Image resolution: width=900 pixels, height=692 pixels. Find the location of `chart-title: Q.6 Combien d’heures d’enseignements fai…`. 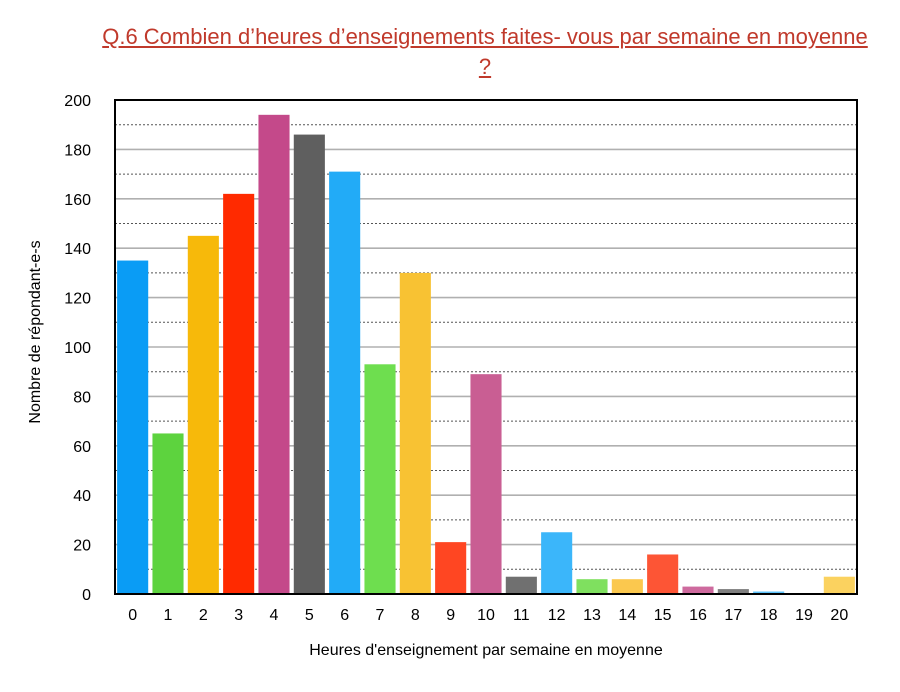

chart-title: Q.6 Combien d’heures d’enseignements fai… is located at coordinates (485, 51).